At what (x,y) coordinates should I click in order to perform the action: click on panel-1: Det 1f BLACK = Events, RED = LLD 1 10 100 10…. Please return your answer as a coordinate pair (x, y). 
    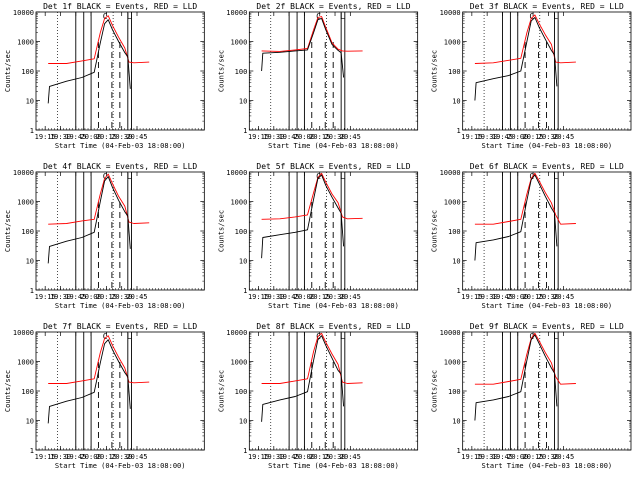
    Looking at the image, I should click on (104, 76).